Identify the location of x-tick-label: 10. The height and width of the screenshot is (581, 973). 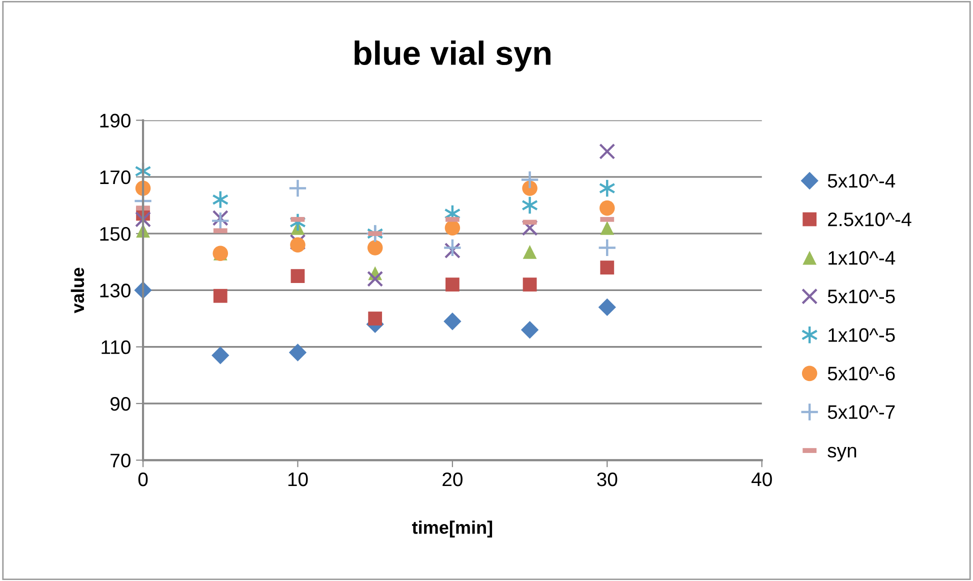
(298, 479).